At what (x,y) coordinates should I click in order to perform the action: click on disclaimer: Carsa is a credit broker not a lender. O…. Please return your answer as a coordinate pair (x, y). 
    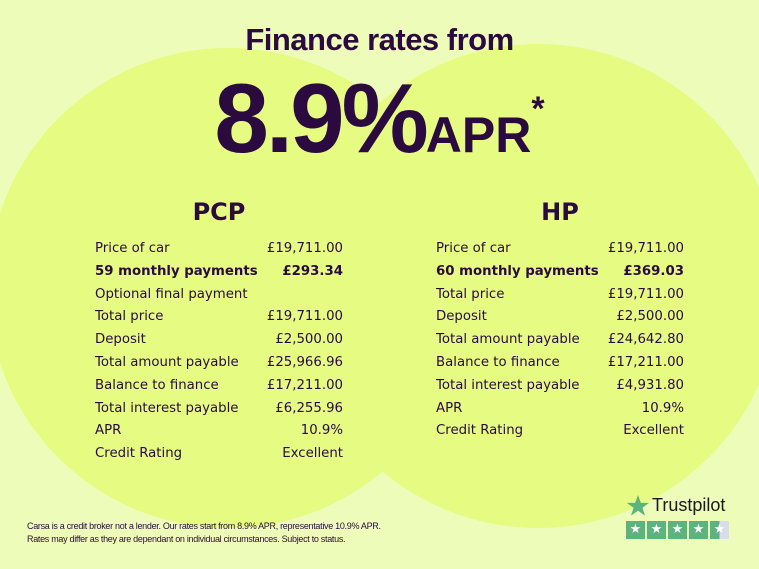
    Looking at the image, I should click on (204, 533).